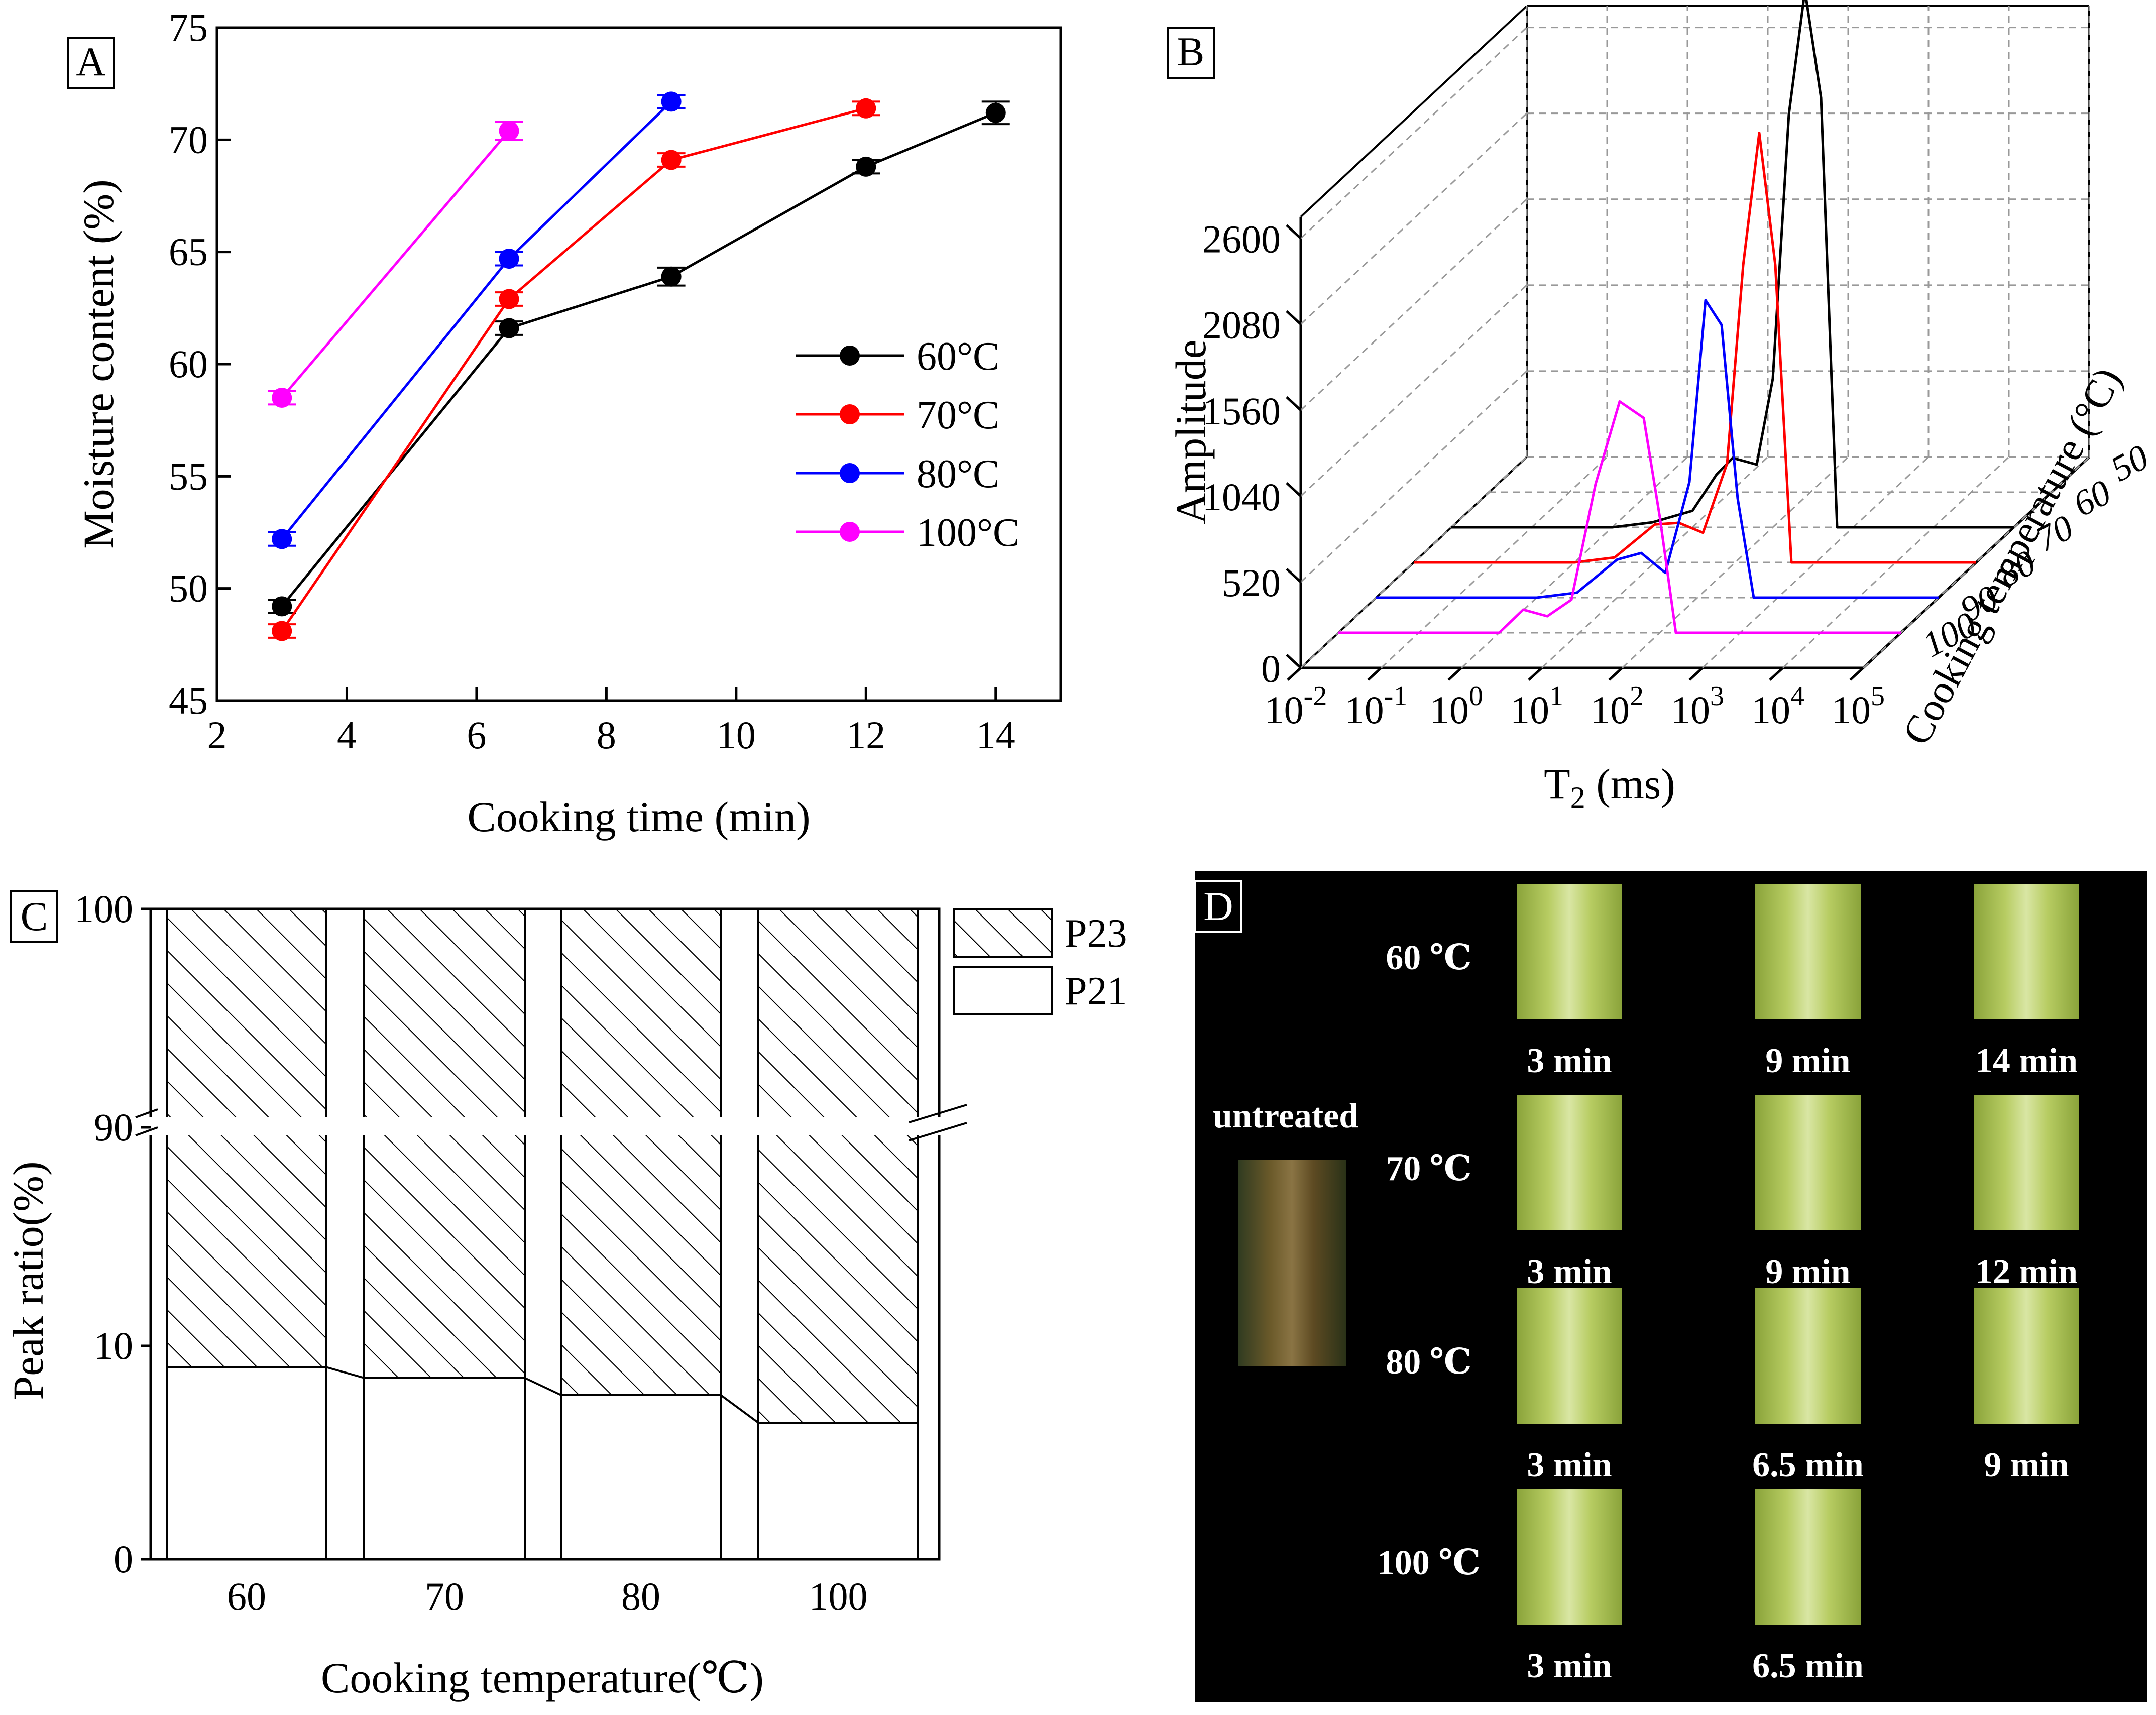 The image size is (2156, 1715). I want to click on panel-b-x-axis-label: T2 (ms), so click(1609, 787).